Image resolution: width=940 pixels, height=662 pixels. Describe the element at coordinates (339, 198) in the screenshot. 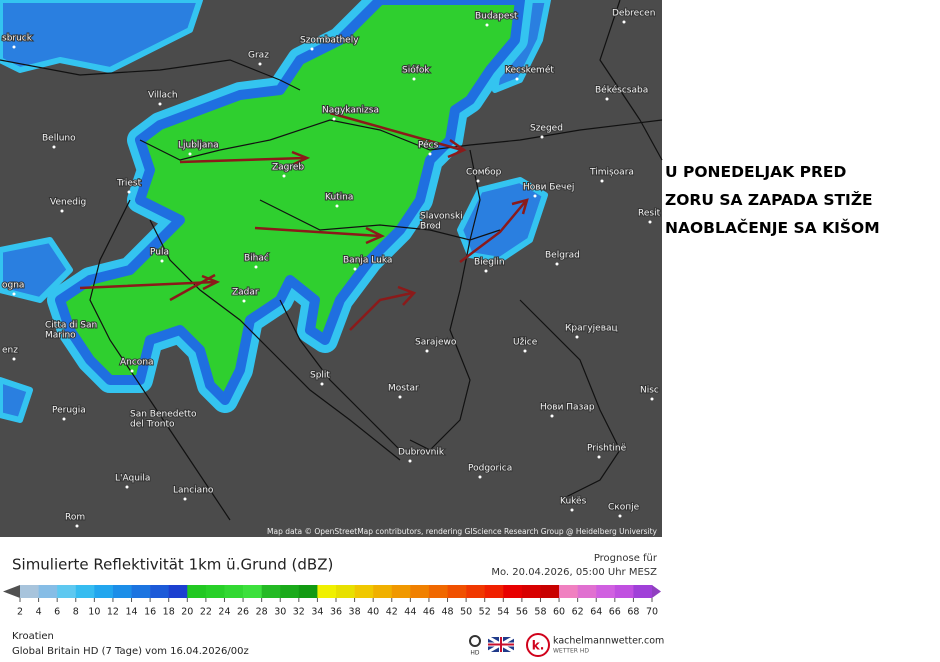

I see `city-label: Kutina` at that location.